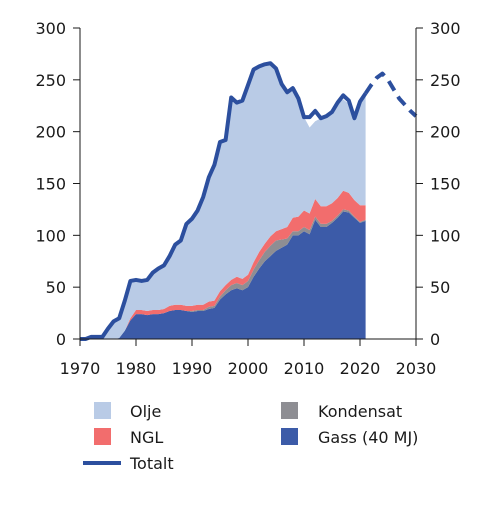  I want to click on x-tick-label: 2010, so click(304, 368).